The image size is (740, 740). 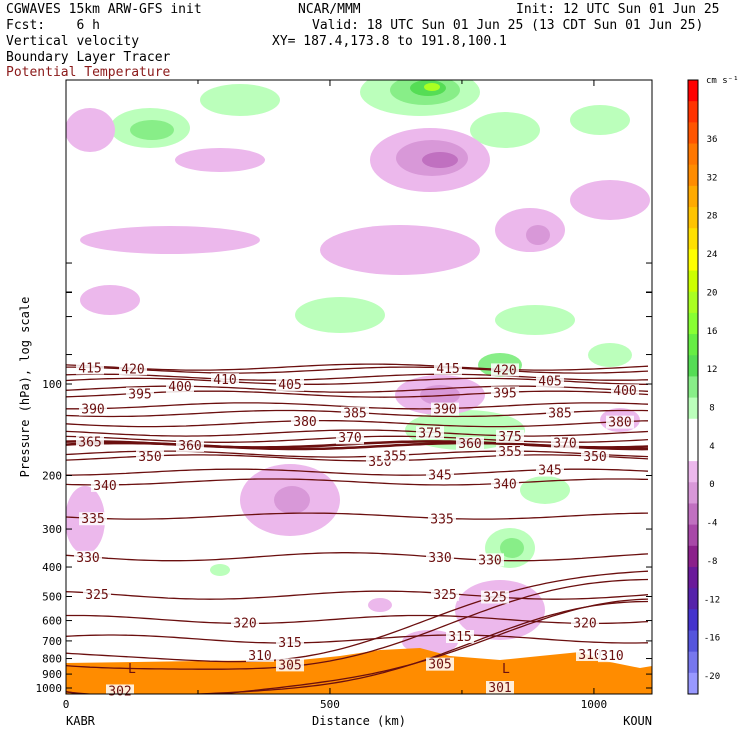 What do you see at coordinates (712, 600) in the screenshot?
I see `colorbar-label: -12` at bounding box center [712, 600].